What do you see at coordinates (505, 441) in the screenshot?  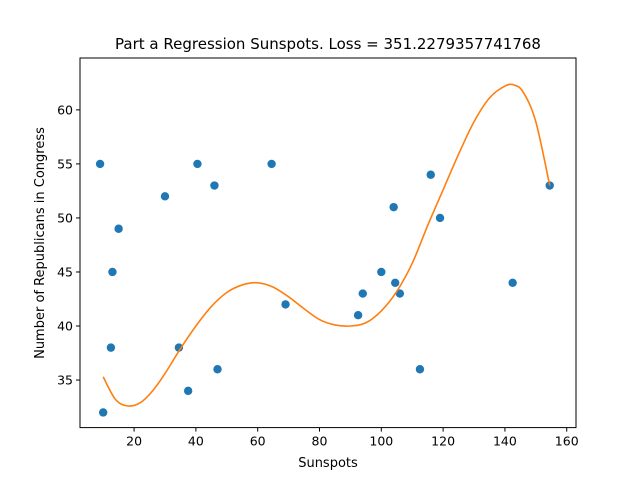 I see `x-tick-label: 140` at bounding box center [505, 441].